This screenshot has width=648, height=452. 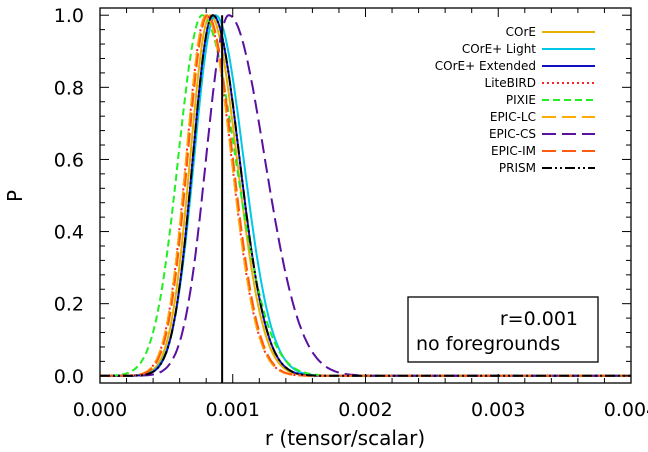 I want to click on y-axis-label: P, so click(x=15, y=196).